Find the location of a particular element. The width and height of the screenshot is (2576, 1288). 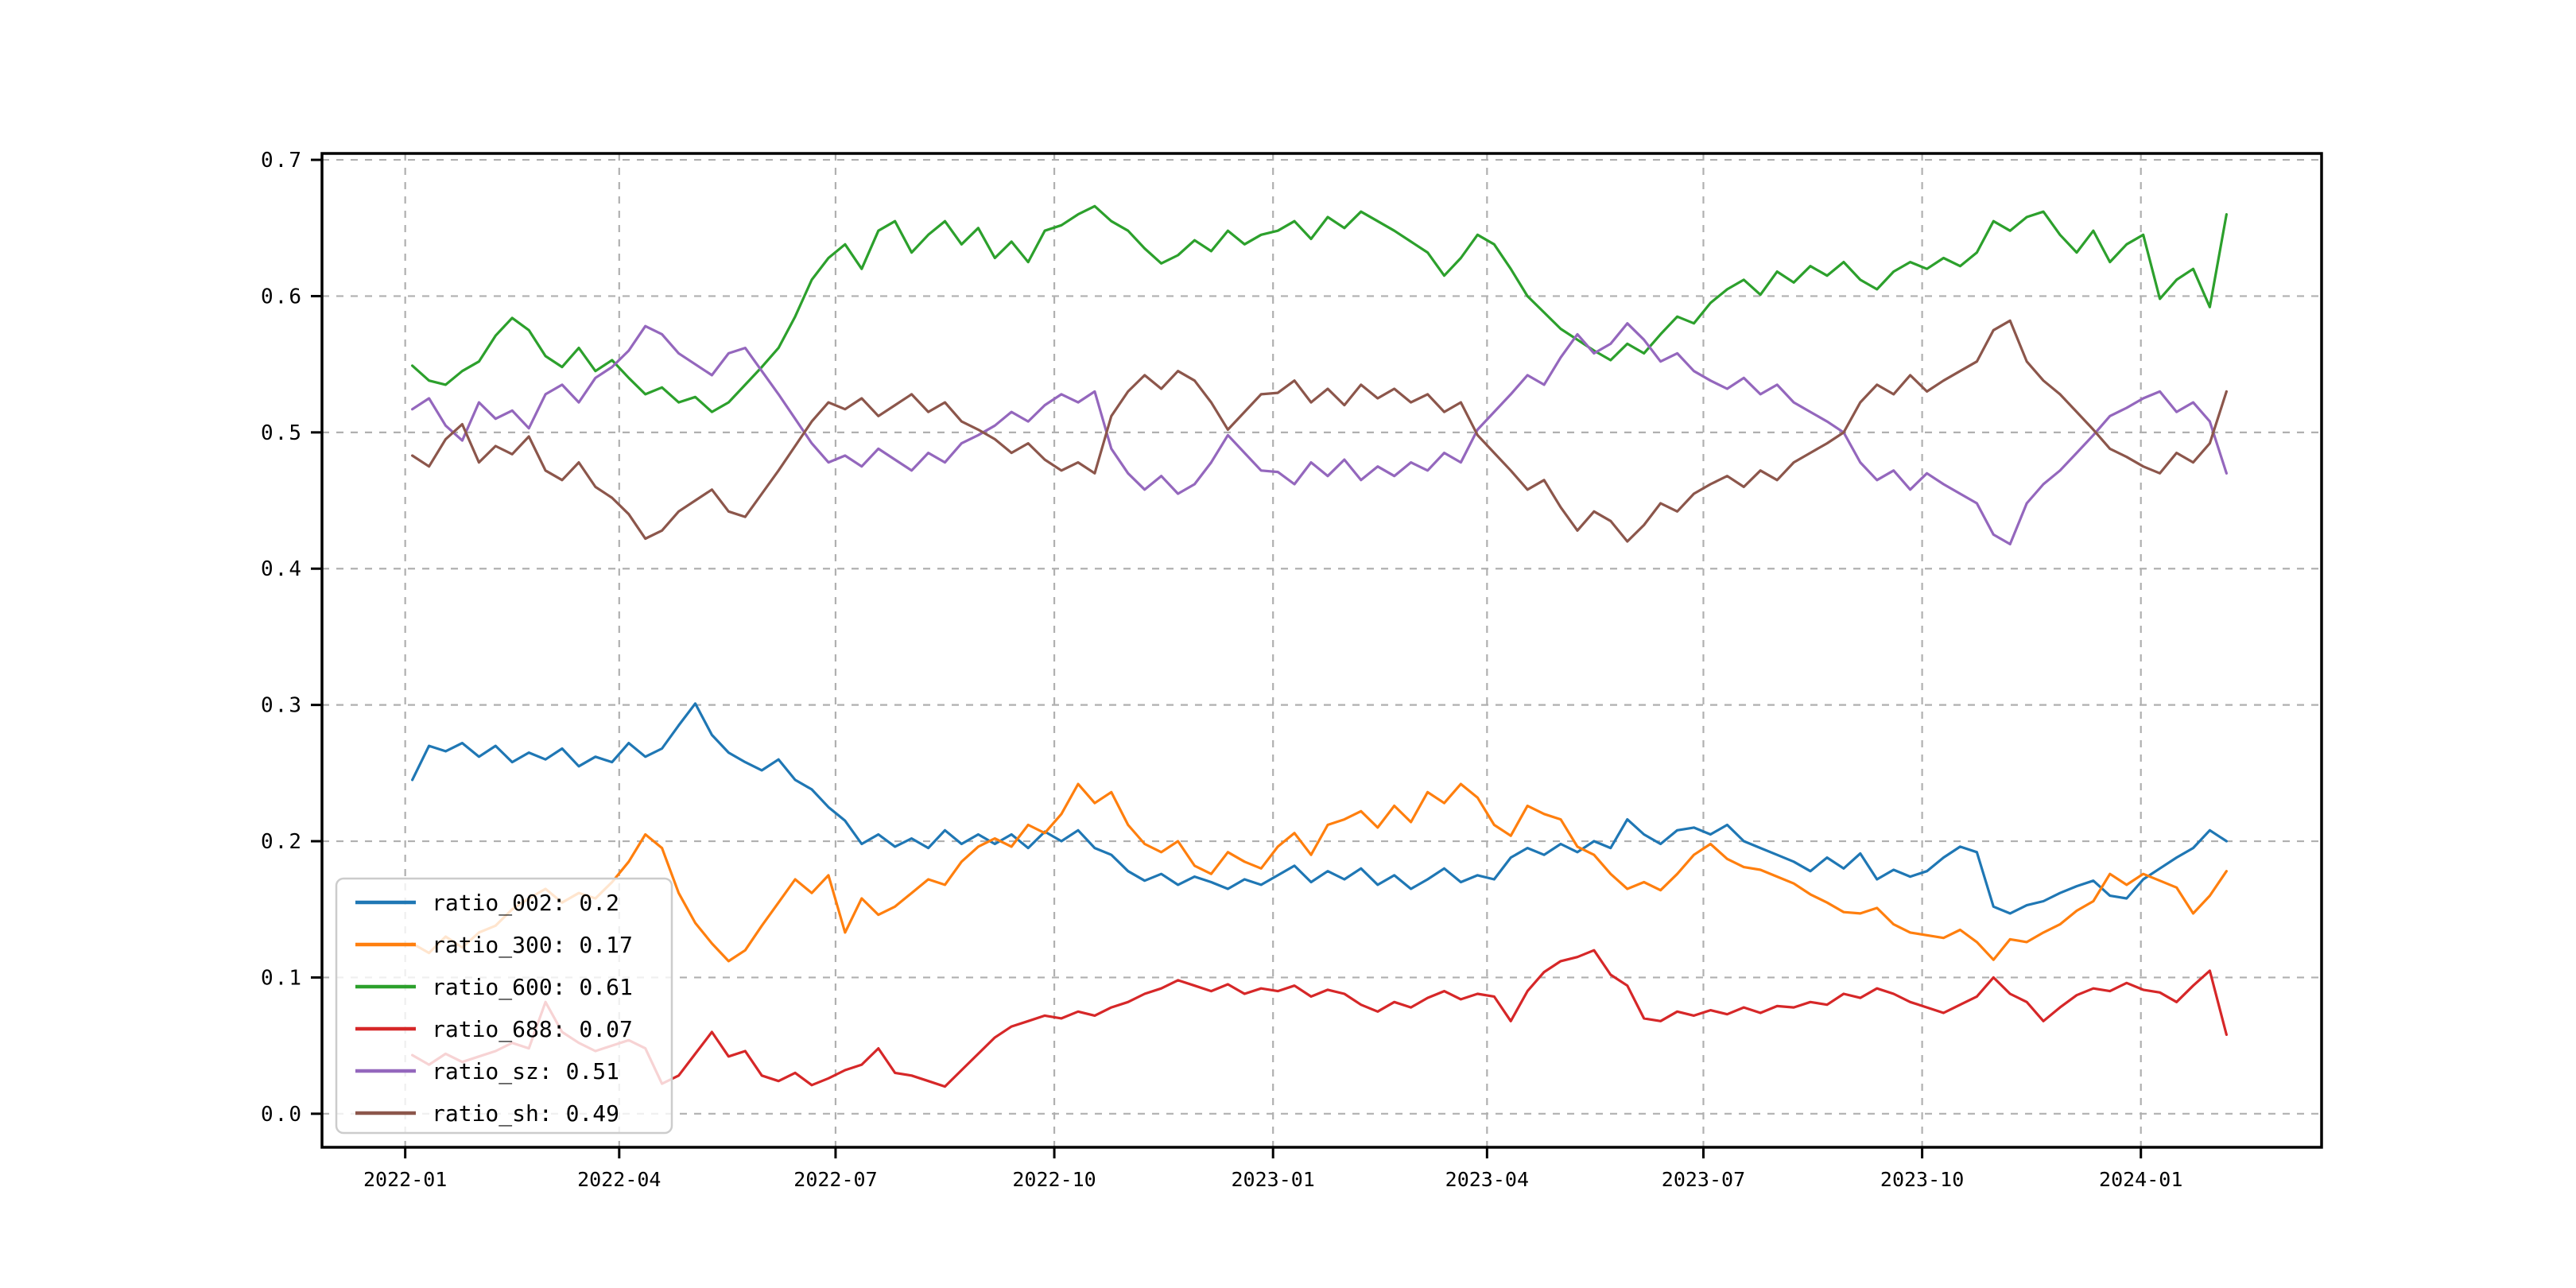

series-line-ratio_sh is located at coordinates (1319, 431).